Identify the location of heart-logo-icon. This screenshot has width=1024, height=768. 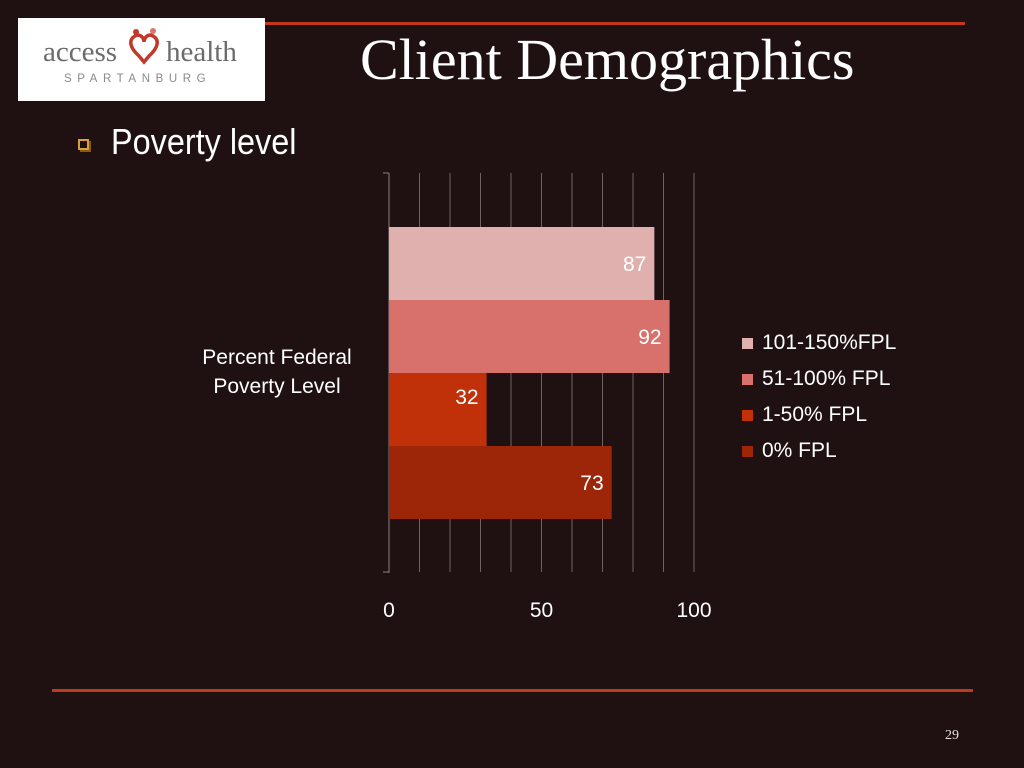
(144, 46).